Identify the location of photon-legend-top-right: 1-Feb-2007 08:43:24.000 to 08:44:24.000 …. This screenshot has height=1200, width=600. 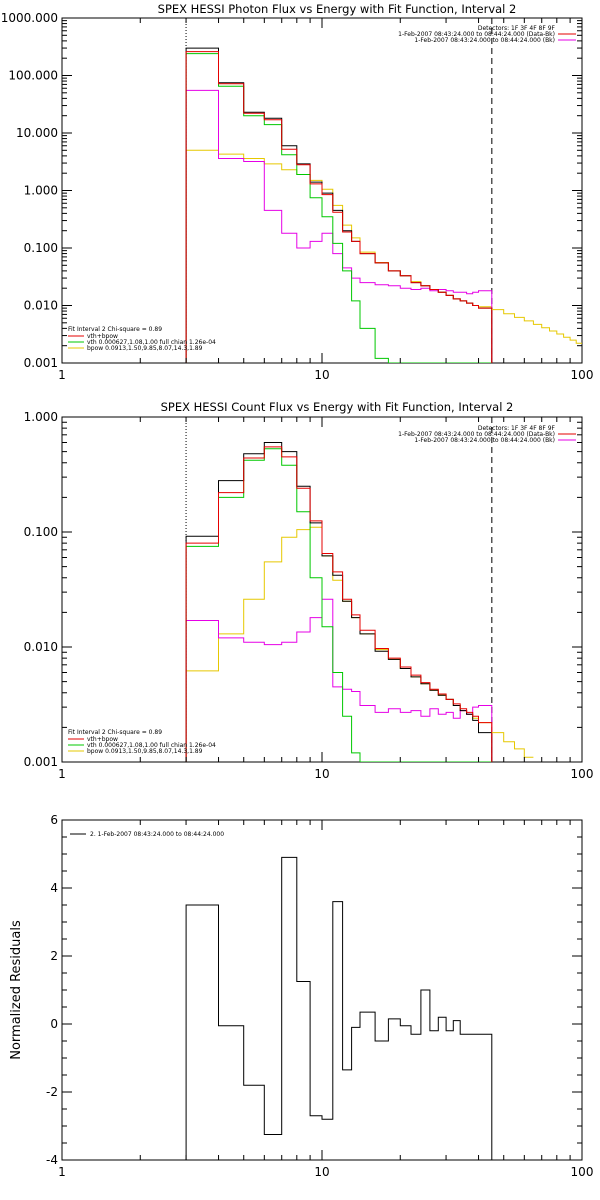
(487, 37).